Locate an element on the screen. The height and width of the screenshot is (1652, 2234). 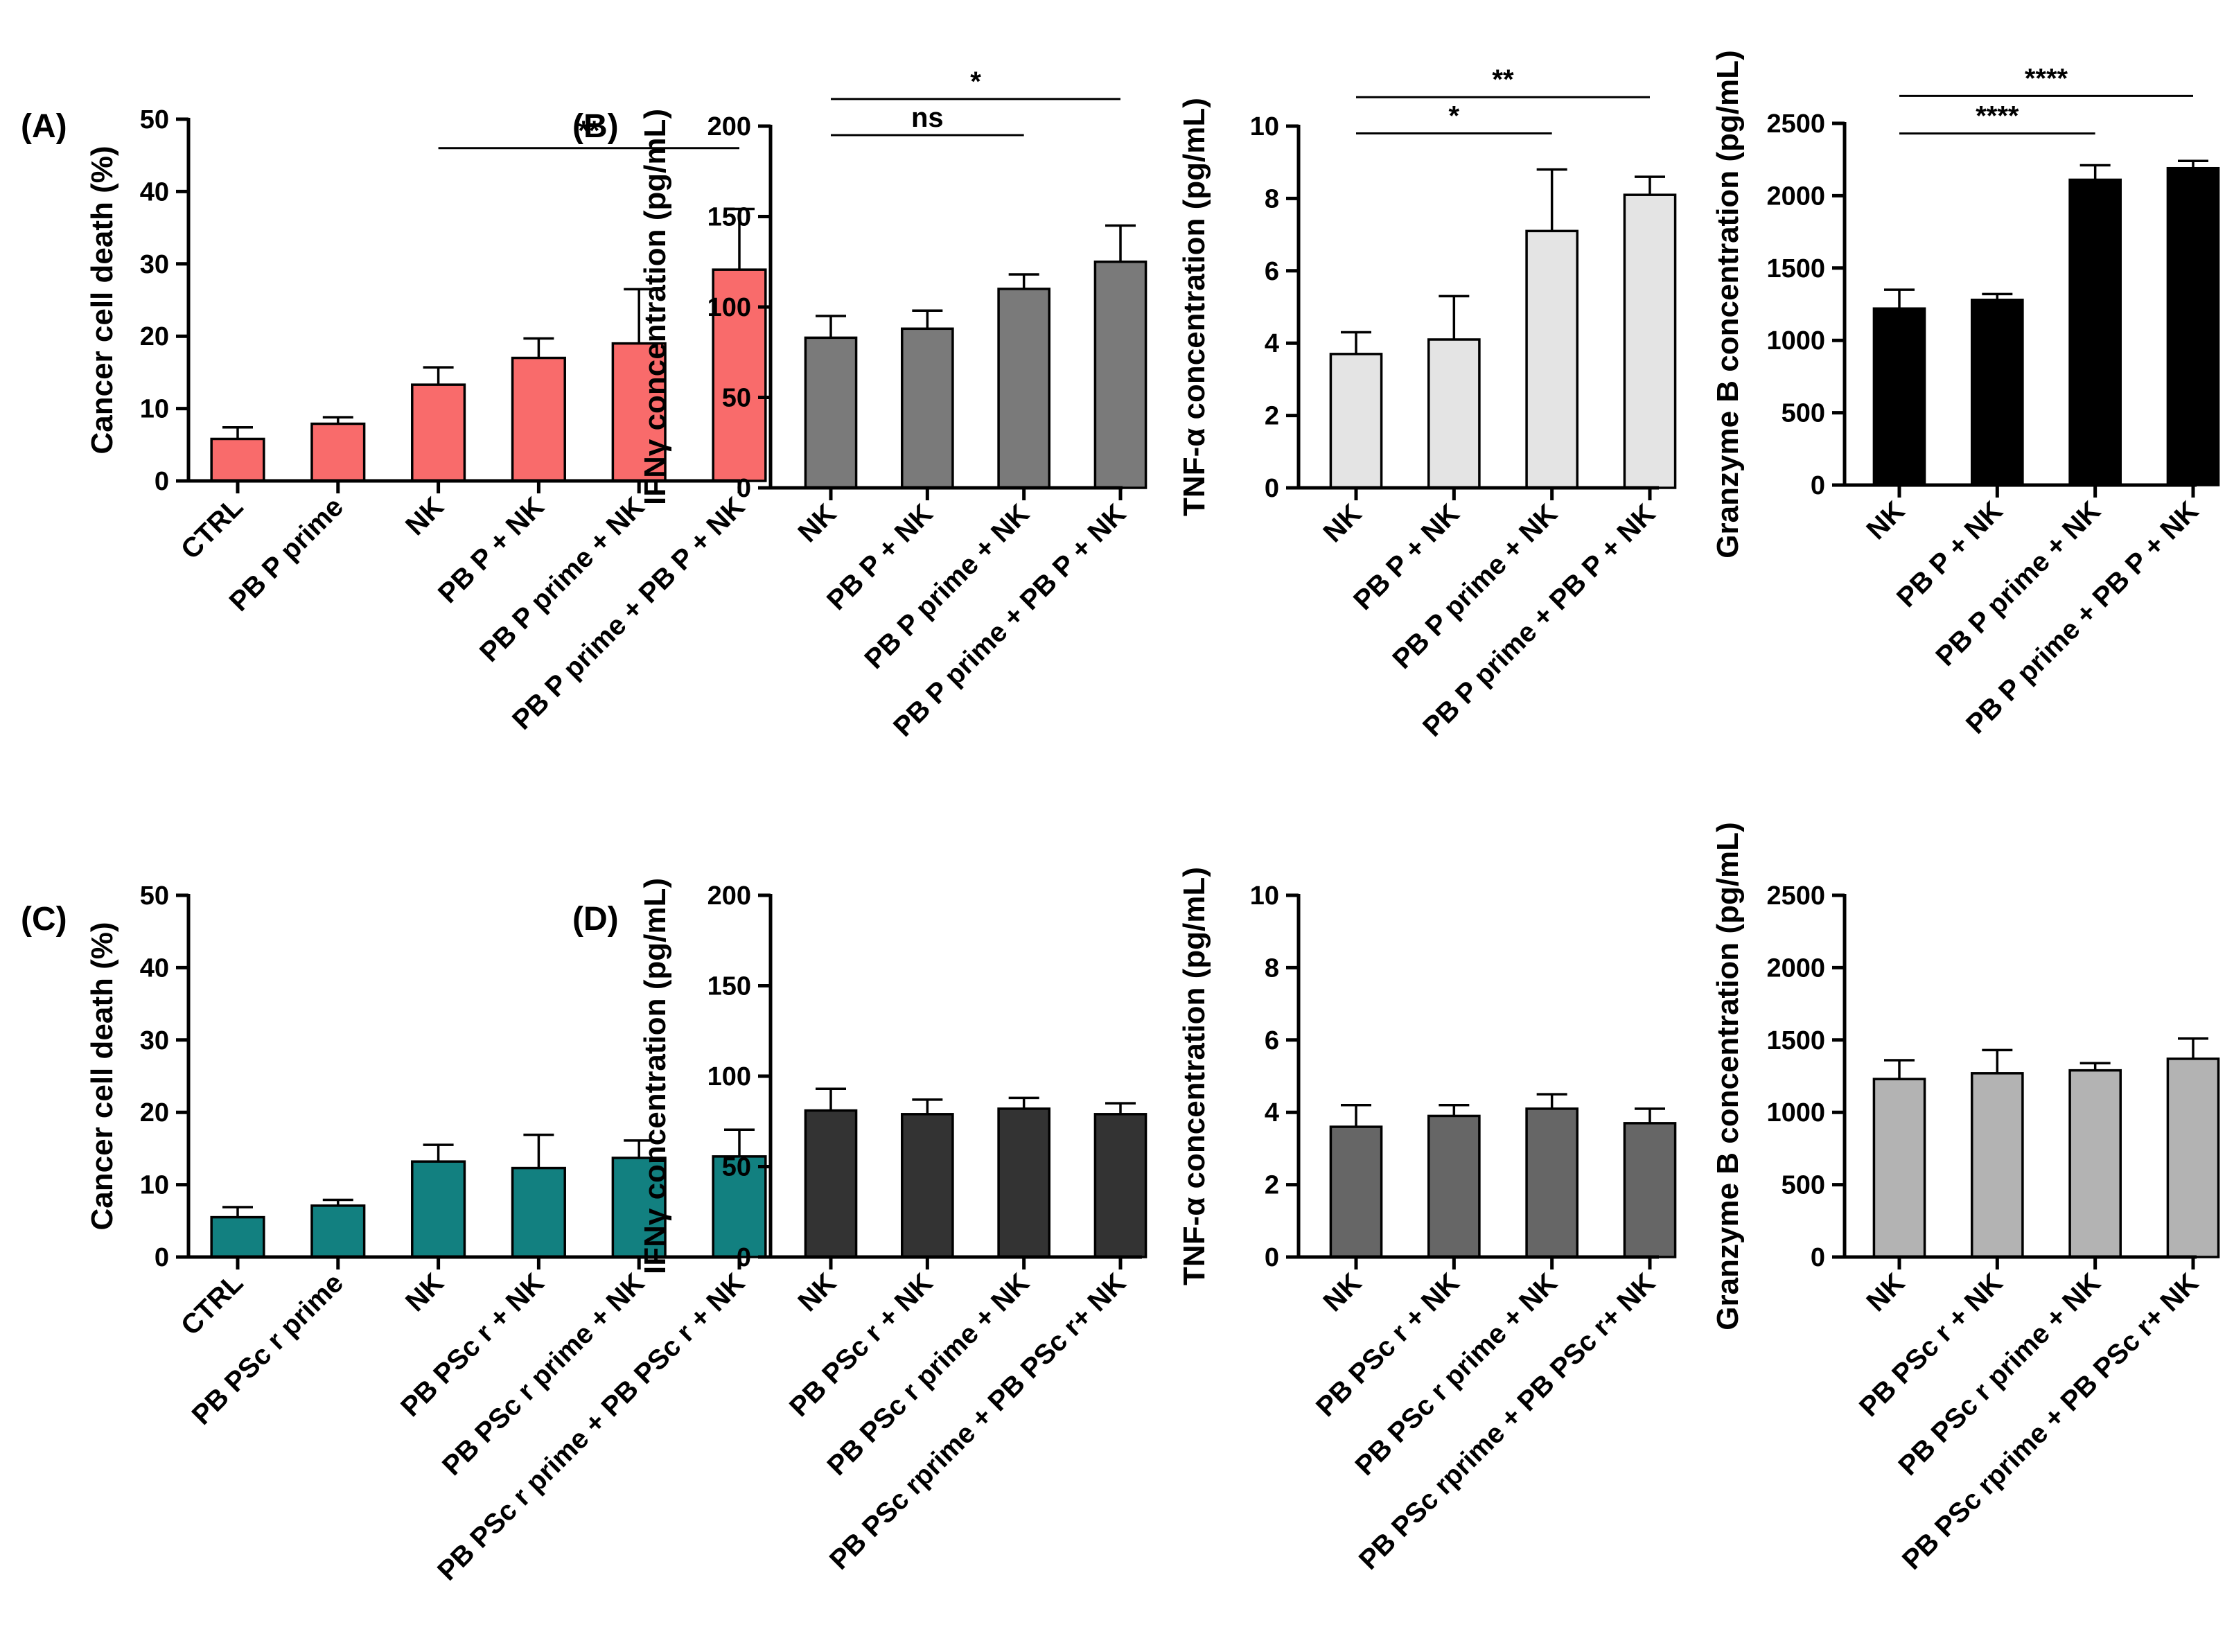
significance-label: ** is located at coordinates (1503, 79).